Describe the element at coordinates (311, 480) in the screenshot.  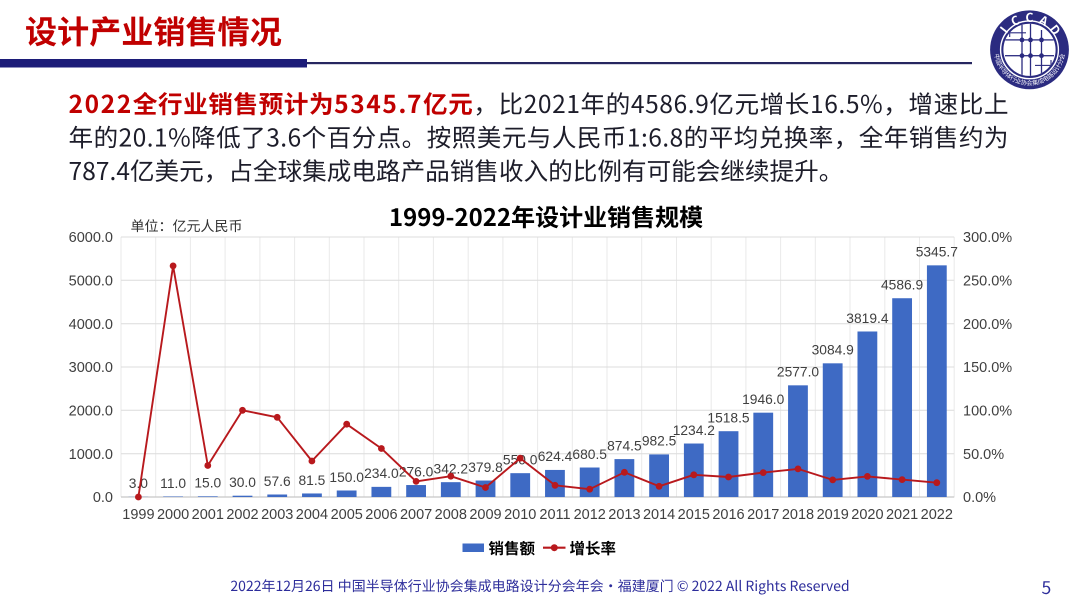
I see `svg-text: 81.5` at that location.